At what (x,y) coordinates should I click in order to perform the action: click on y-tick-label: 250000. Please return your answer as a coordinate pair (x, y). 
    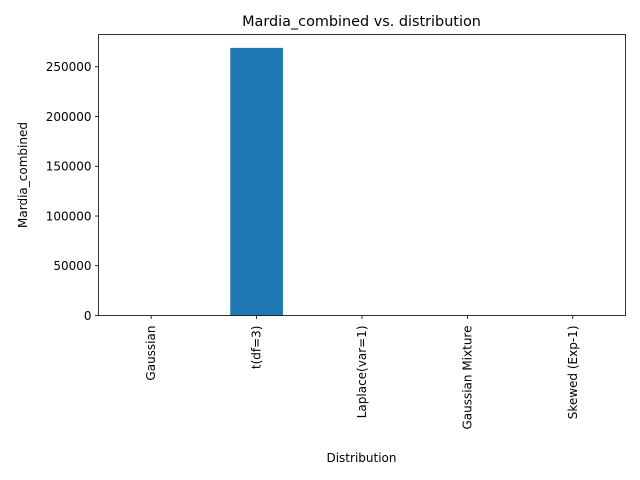
    Looking at the image, I should click on (69, 67).